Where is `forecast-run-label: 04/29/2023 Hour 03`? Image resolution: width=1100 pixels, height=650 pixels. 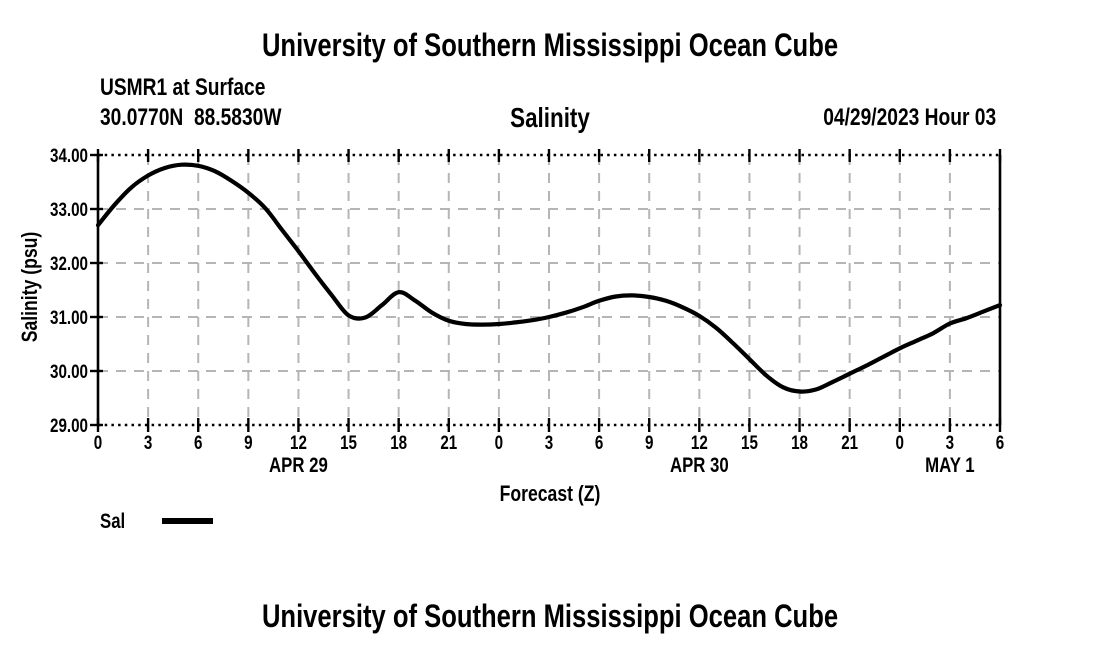 forecast-run-label: 04/29/2023 Hour 03 is located at coordinates (909, 117).